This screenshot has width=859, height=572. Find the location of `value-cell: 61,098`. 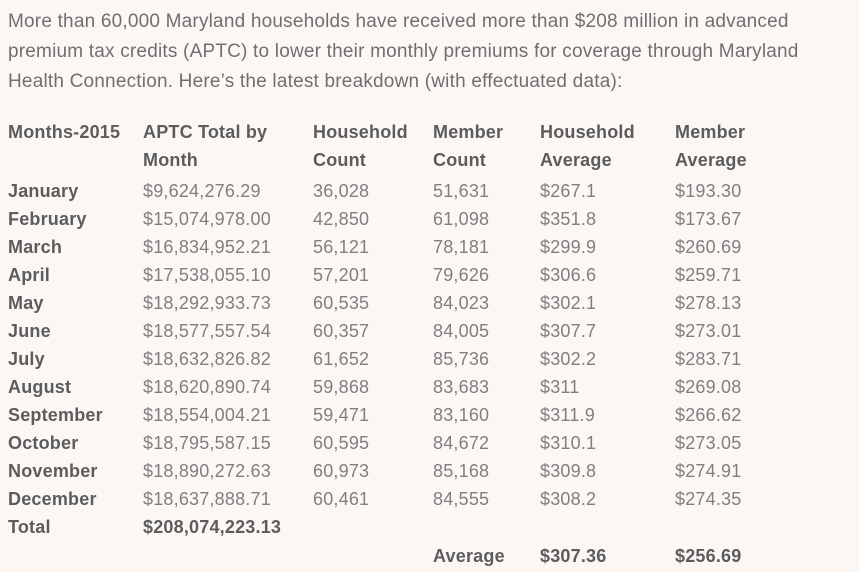

value-cell: 61,098 is located at coordinates (461, 219).